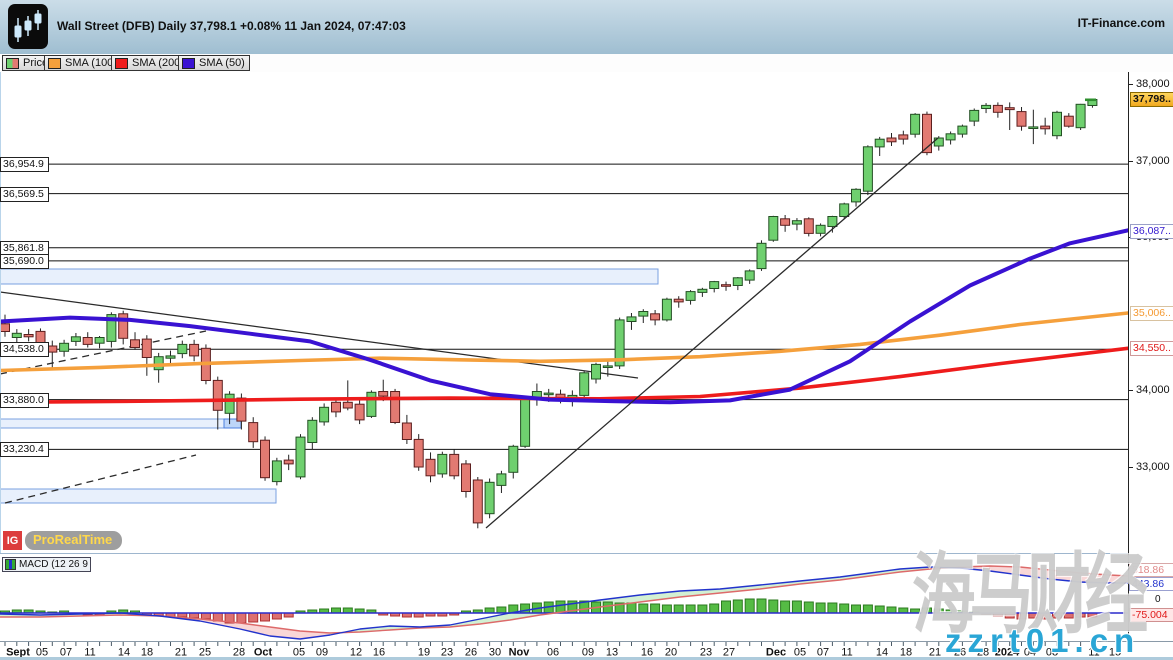  What do you see at coordinates (356, 653) in the screenshot?
I see `svg-text: 12` at bounding box center [356, 653].